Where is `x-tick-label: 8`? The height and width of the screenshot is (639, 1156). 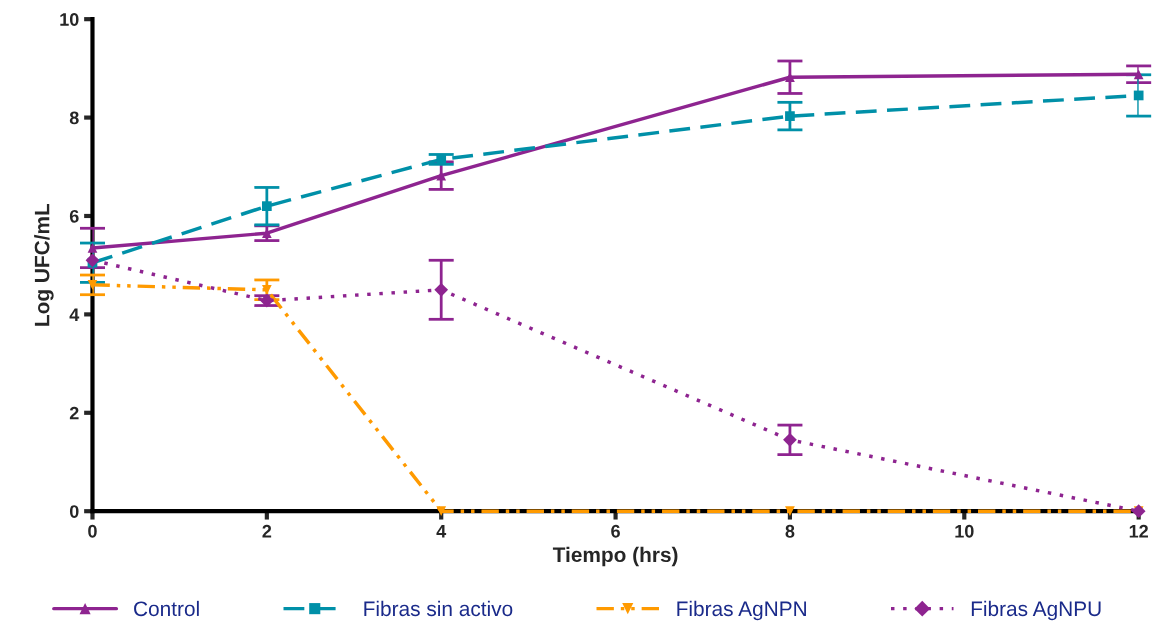
x-tick-label: 8 is located at coordinates (790, 531).